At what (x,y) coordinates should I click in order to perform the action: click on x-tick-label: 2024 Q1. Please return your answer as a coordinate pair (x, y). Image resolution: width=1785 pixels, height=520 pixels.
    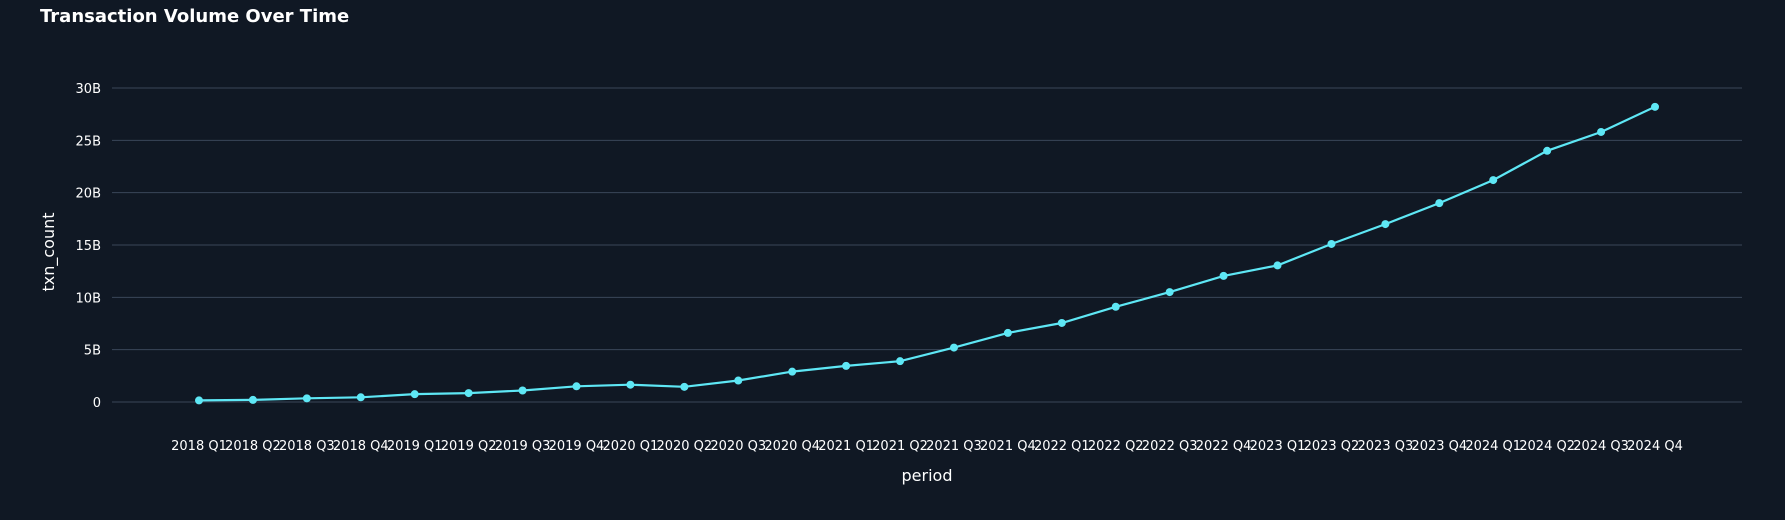
    Looking at the image, I should click on (1493, 446).